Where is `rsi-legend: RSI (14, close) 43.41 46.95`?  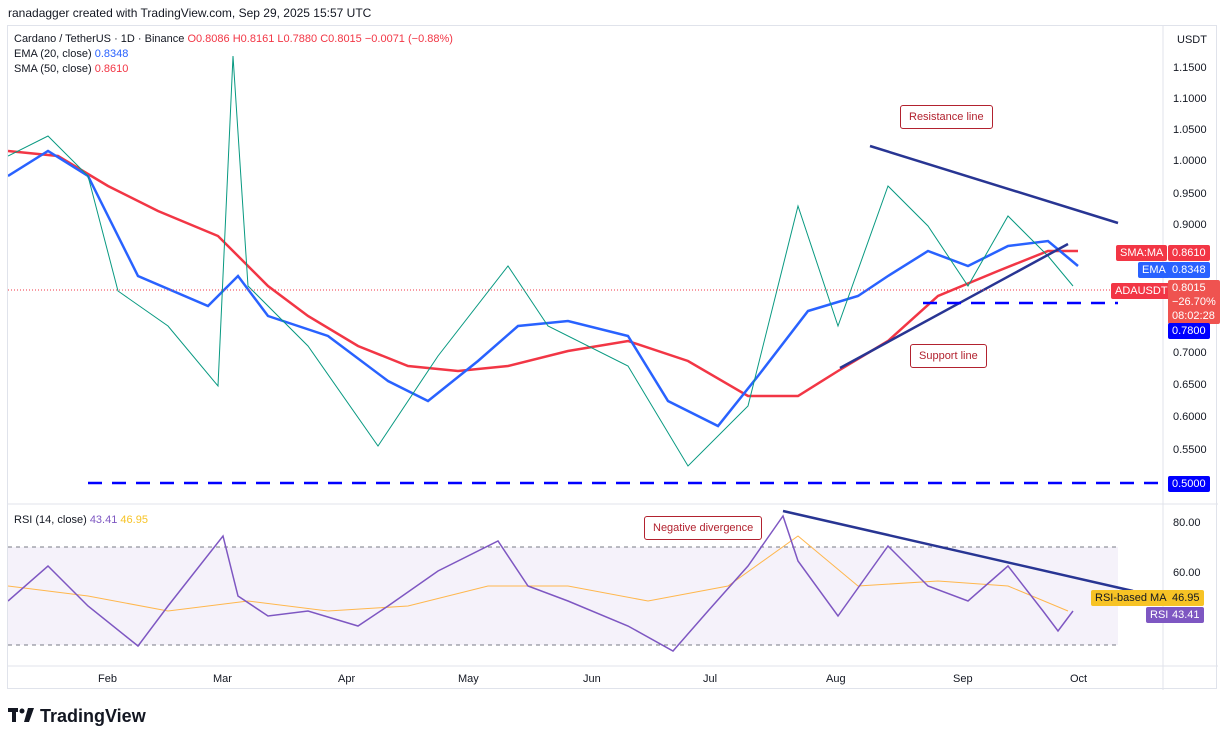 rsi-legend: RSI (14, close) 43.41 46.95 is located at coordinates (81, 520).